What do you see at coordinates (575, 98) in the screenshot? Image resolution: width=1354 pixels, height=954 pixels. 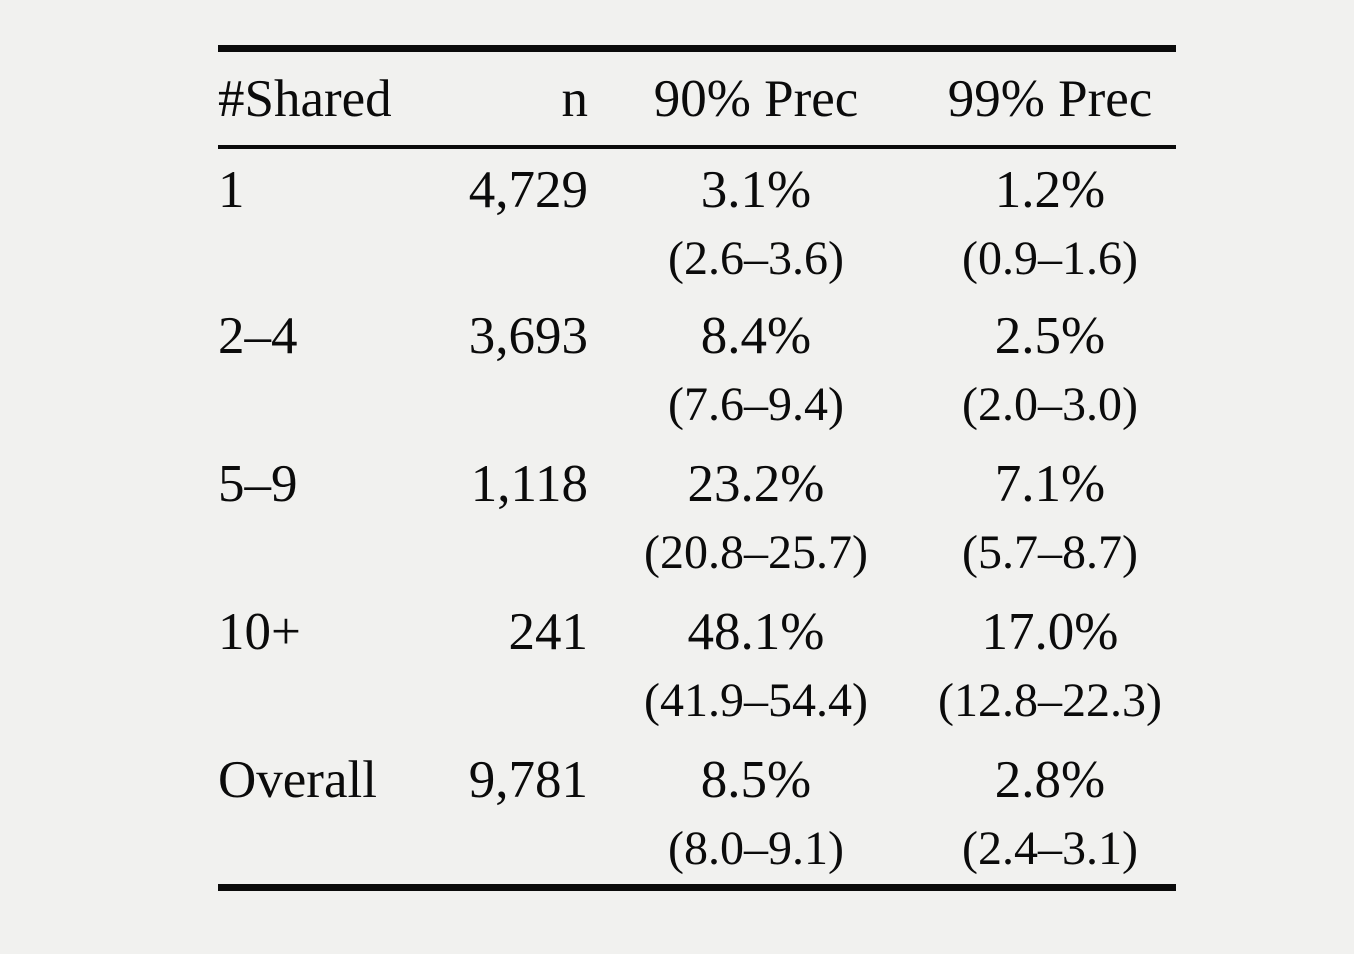 I see `header-n: n` at bounding box center [575, 98].